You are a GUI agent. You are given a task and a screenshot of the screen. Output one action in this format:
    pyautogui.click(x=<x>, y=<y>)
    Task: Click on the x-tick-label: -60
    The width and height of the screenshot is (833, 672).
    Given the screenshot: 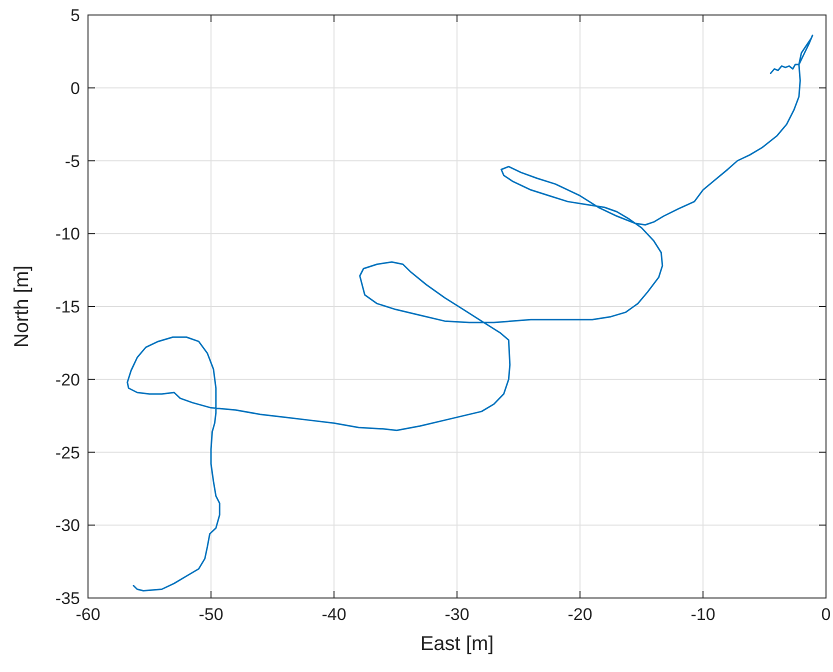 What is the action you would take?
    pyautogui.click(x=88, y=614)
    